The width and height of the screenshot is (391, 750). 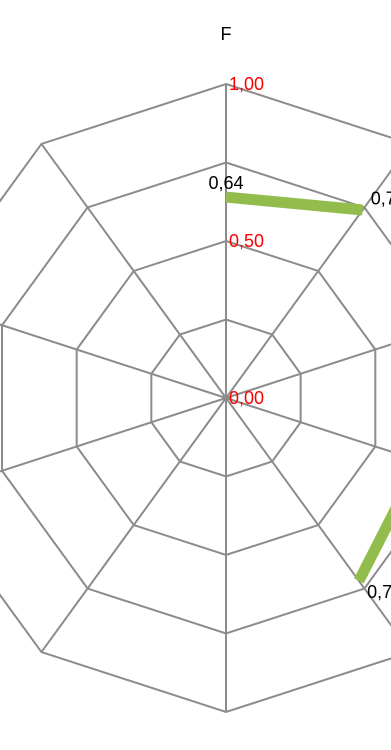 I want to click on scale-label: 0,00, so click(x=246, y=398).